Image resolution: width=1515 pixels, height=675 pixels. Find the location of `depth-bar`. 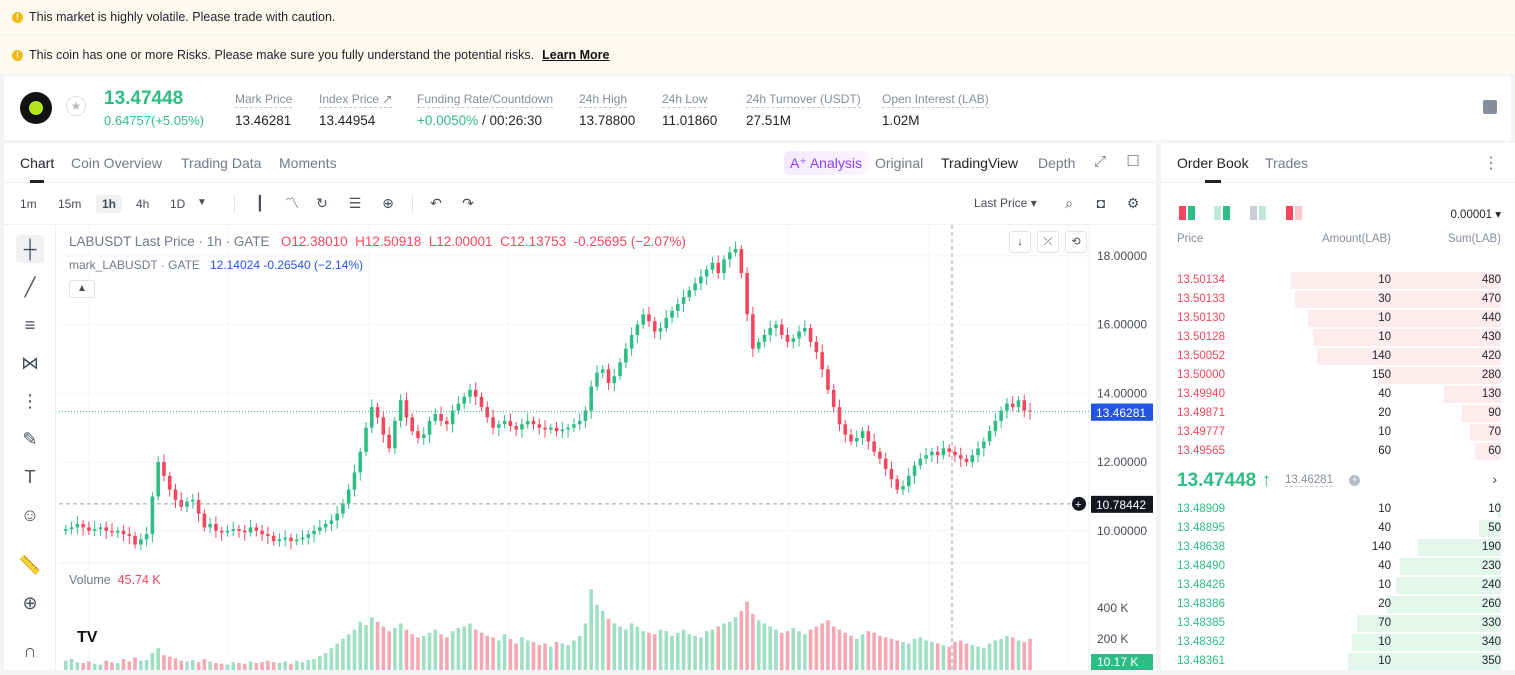

depth-bar is located at coordinates (1439, 375).